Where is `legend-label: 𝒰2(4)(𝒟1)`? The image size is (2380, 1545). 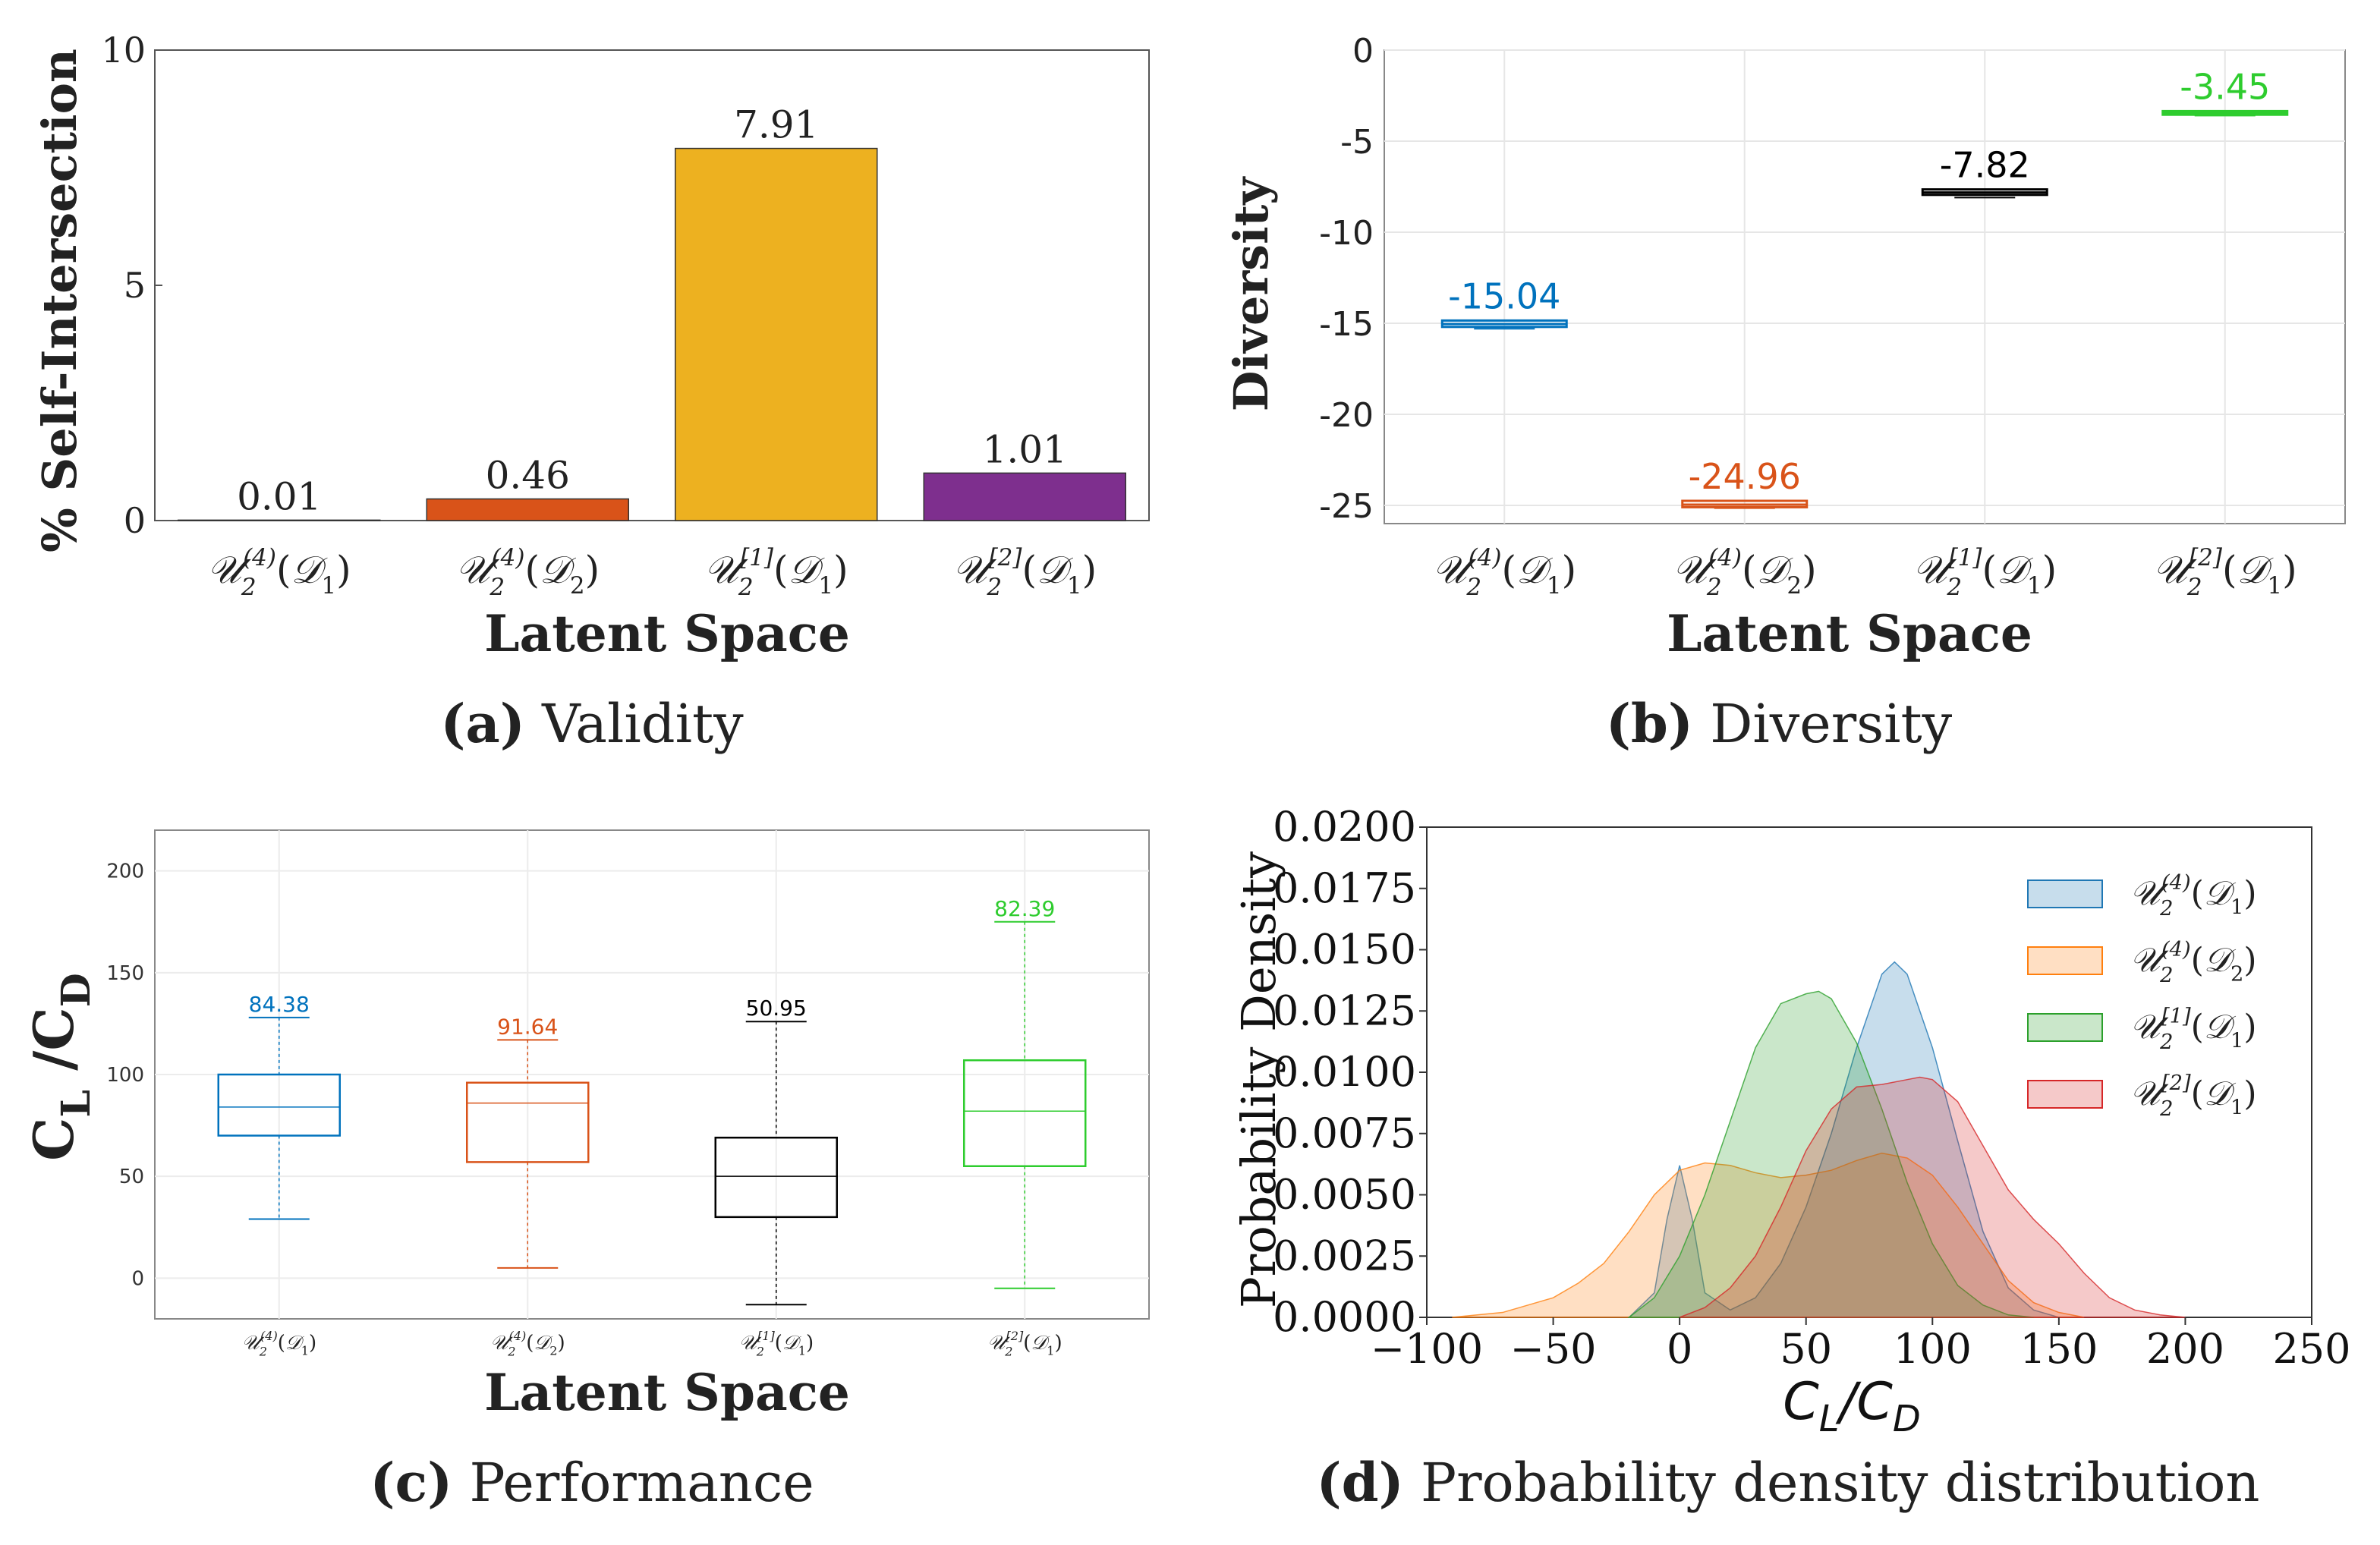
legend-label: 𝒰2(4)(𝒟1) is located at coordinates (2193, 895).